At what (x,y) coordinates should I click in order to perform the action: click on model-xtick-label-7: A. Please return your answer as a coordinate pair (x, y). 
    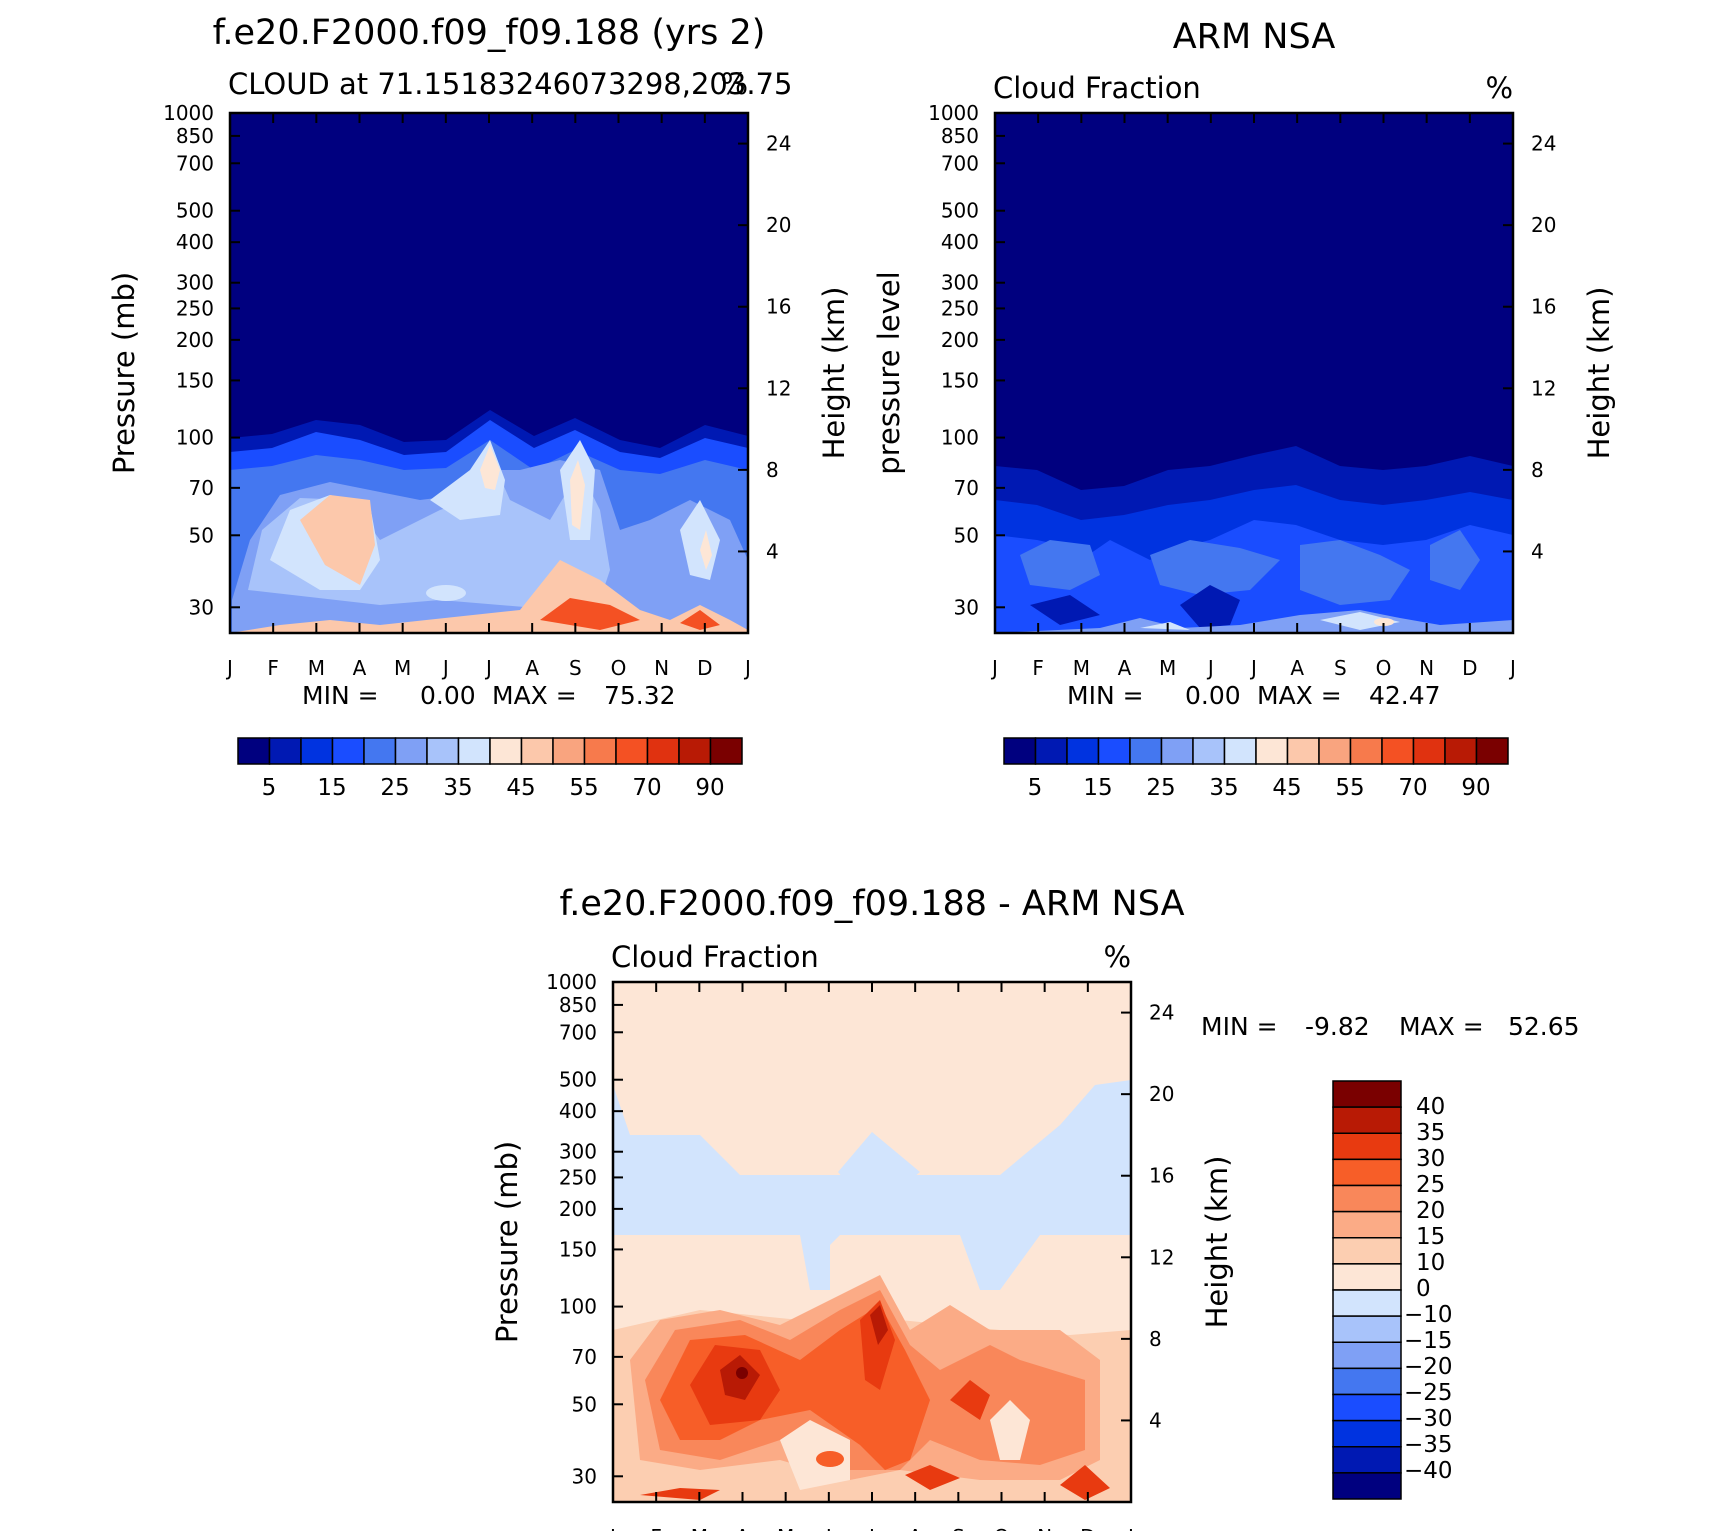
    Looking at the image, I should click on (532, 668).